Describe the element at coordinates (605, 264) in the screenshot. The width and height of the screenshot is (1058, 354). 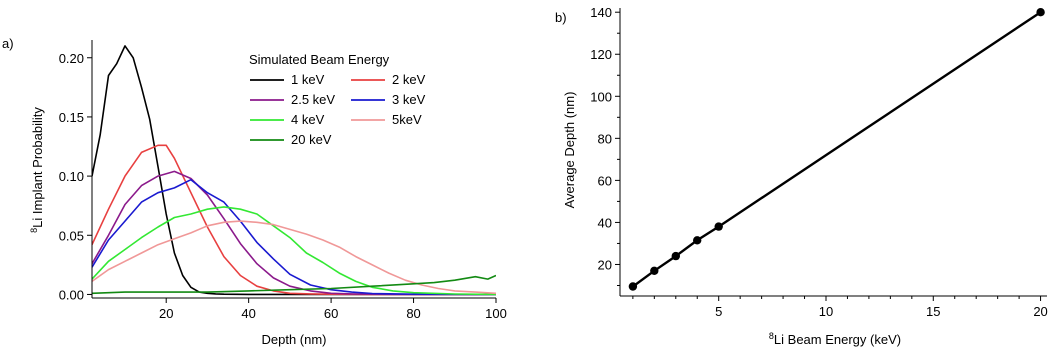
I see `y-tick-label: 20` at that location.